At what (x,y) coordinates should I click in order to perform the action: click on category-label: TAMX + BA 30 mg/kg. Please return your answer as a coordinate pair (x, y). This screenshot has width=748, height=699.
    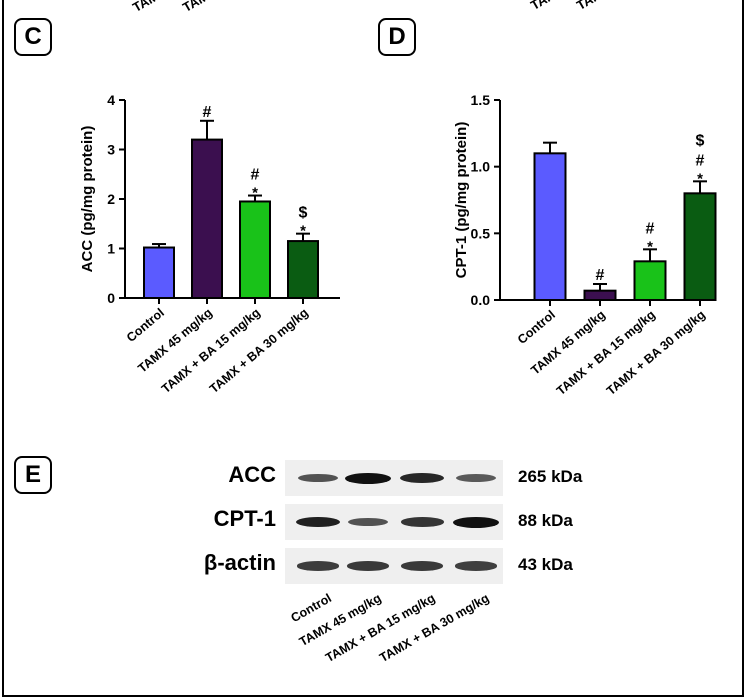
    Looking at the image, I should click on (656, 353).